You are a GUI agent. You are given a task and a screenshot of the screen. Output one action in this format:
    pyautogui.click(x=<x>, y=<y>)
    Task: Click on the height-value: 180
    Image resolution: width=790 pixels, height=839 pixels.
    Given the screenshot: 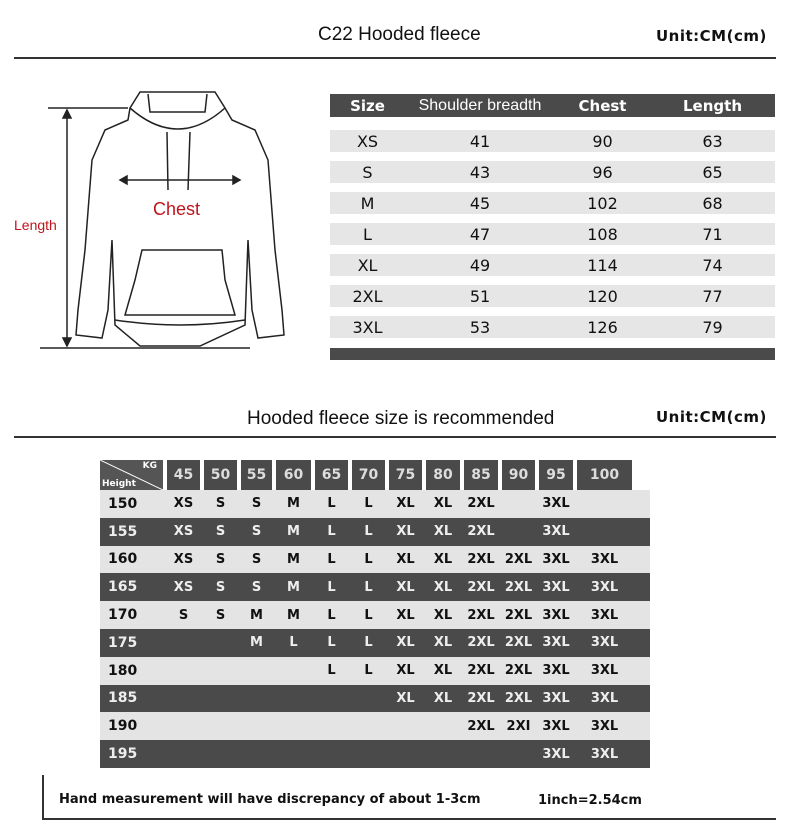 What is the action you would take?
    pyautogui.click(x=123, y=670)
    